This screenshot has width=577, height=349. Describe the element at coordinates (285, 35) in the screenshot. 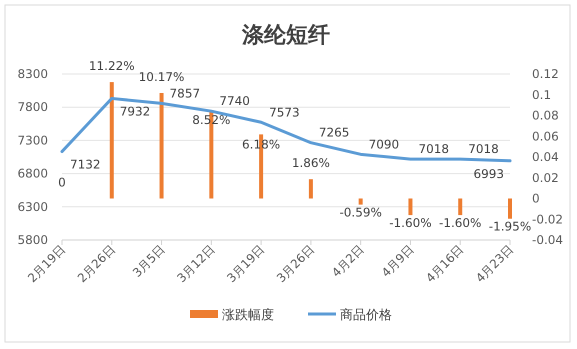

I see `chart-title: 涤纶短纤` at that location.